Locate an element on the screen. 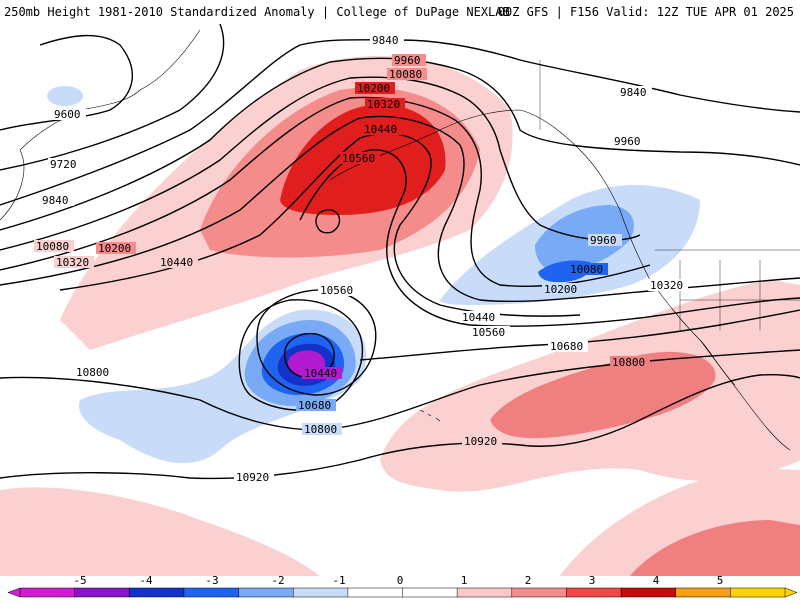  colorbar-canvas: -5 -4 -3 -2 -1 0 1 2 3 4 5 is located at coordinates (402, 586).